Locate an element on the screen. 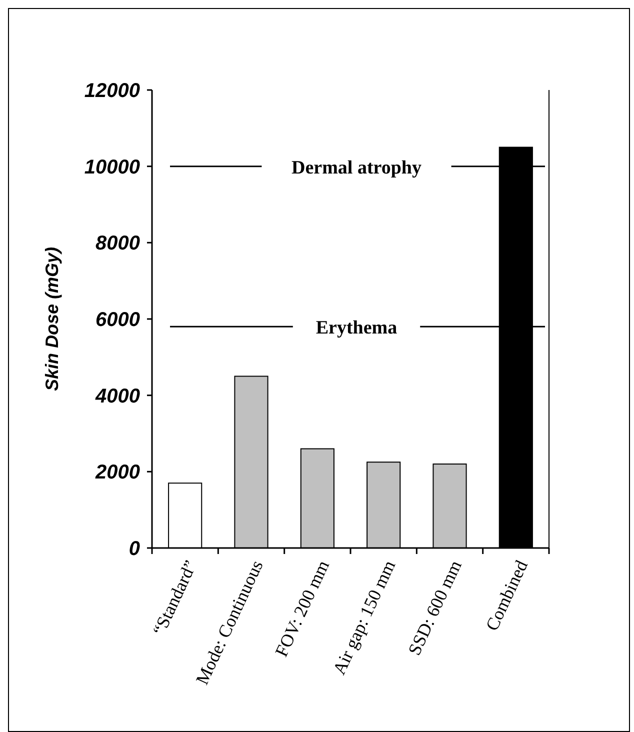  y-tick-label: 6000 is located at coordinates (118, 320).